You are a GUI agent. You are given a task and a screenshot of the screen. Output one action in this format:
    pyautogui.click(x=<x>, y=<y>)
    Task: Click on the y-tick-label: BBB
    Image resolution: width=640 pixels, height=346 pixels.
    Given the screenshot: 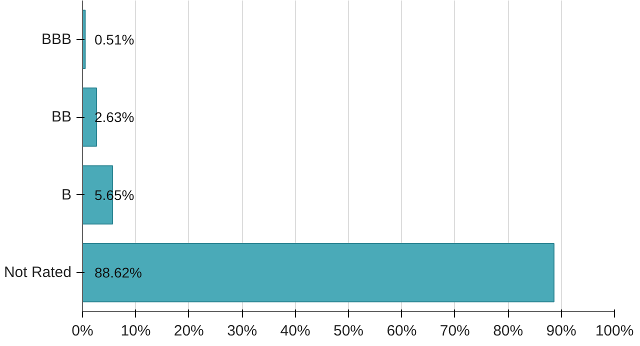 What is the action you would take?
    pyautogui.click(x=56, y=39)
    